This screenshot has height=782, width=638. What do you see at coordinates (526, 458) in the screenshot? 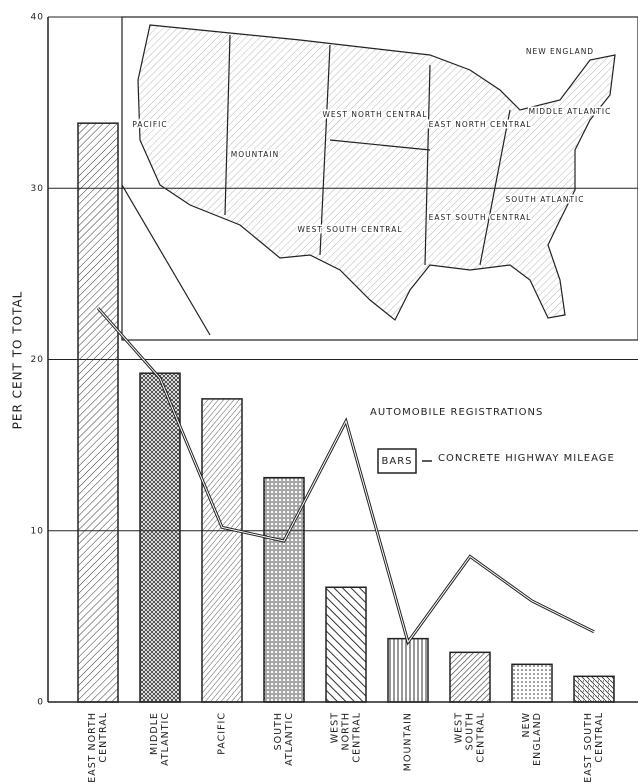
I see `legend-bars-label: CONCRETE HIGHWAY MILEAGE` at bounding box center [526, 458].